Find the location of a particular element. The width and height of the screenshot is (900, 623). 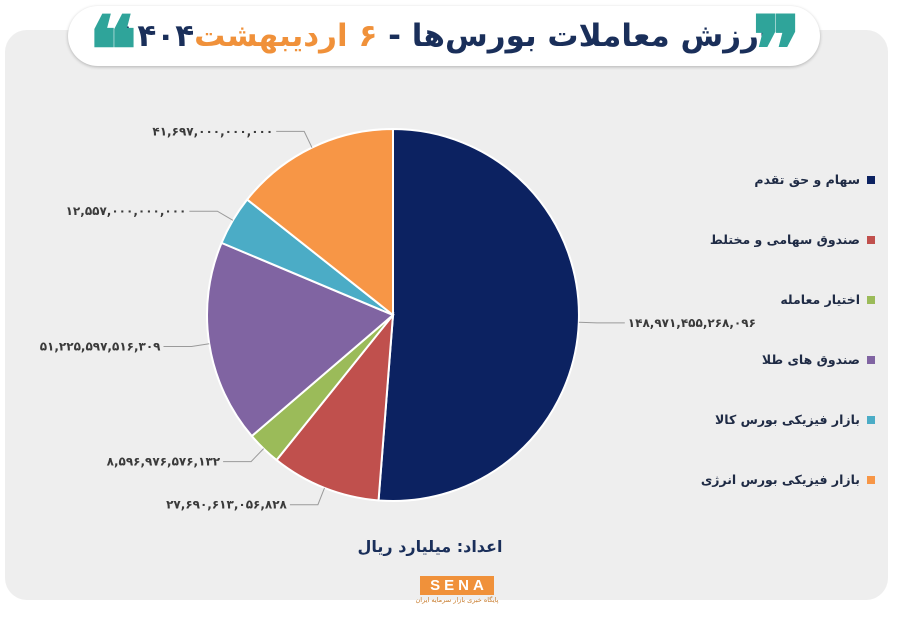

legend-item-3: اختیار معامله is located at coordinates (827, 299).